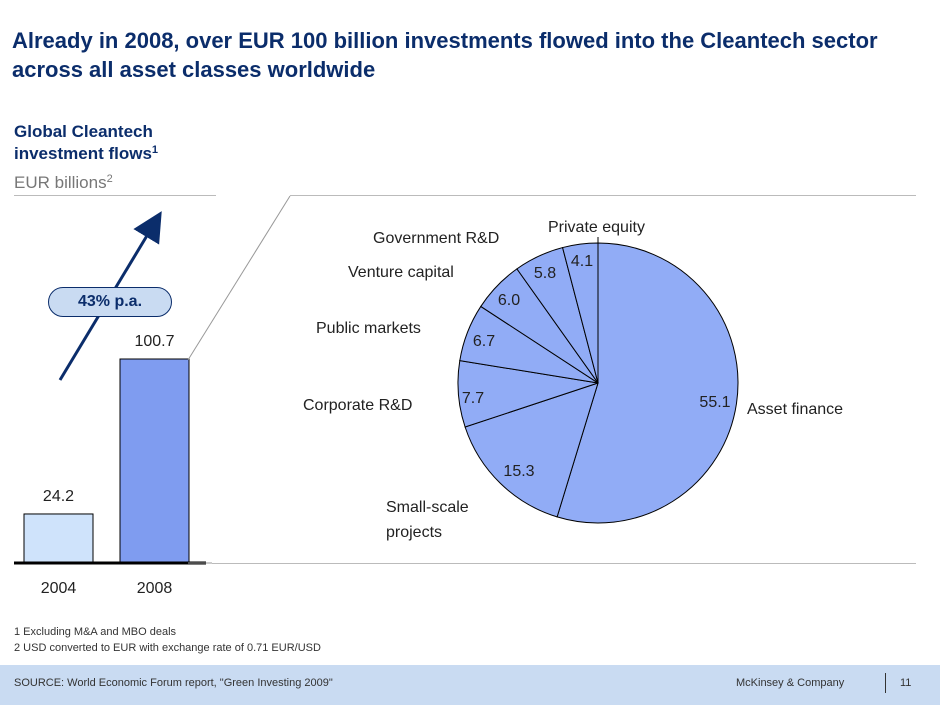 This screenshot has height=705, width=940. I want to click on bar-value-label: 24.2, so click(58, 496).